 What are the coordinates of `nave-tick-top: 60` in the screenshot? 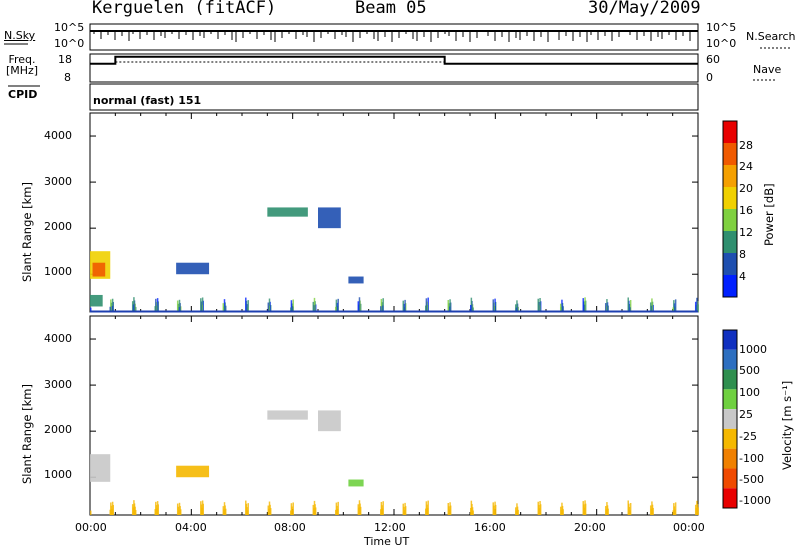 It's located at (713, 59).